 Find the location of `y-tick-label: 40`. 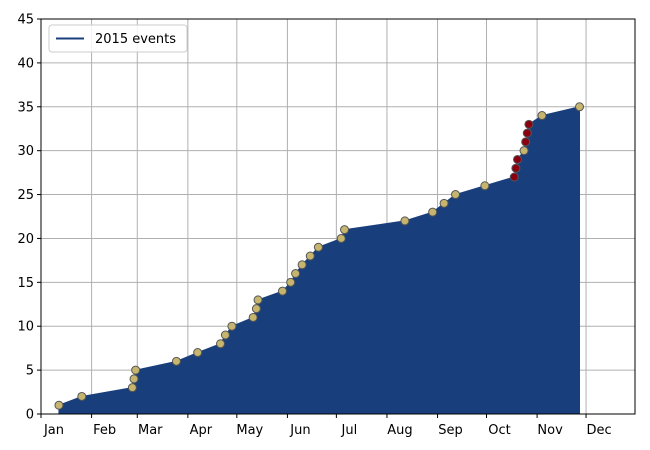

y-tick-label: 40 is located at coordinates (25, 63).